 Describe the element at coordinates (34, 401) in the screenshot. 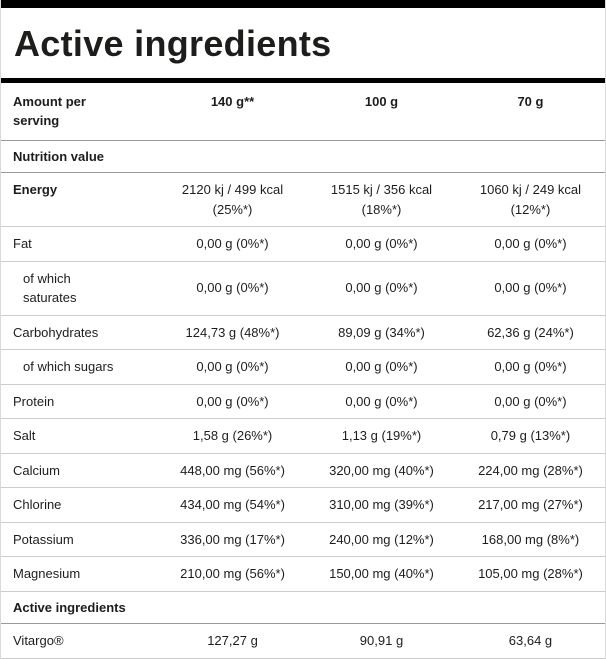

I see `row-label: Protein` at that location.